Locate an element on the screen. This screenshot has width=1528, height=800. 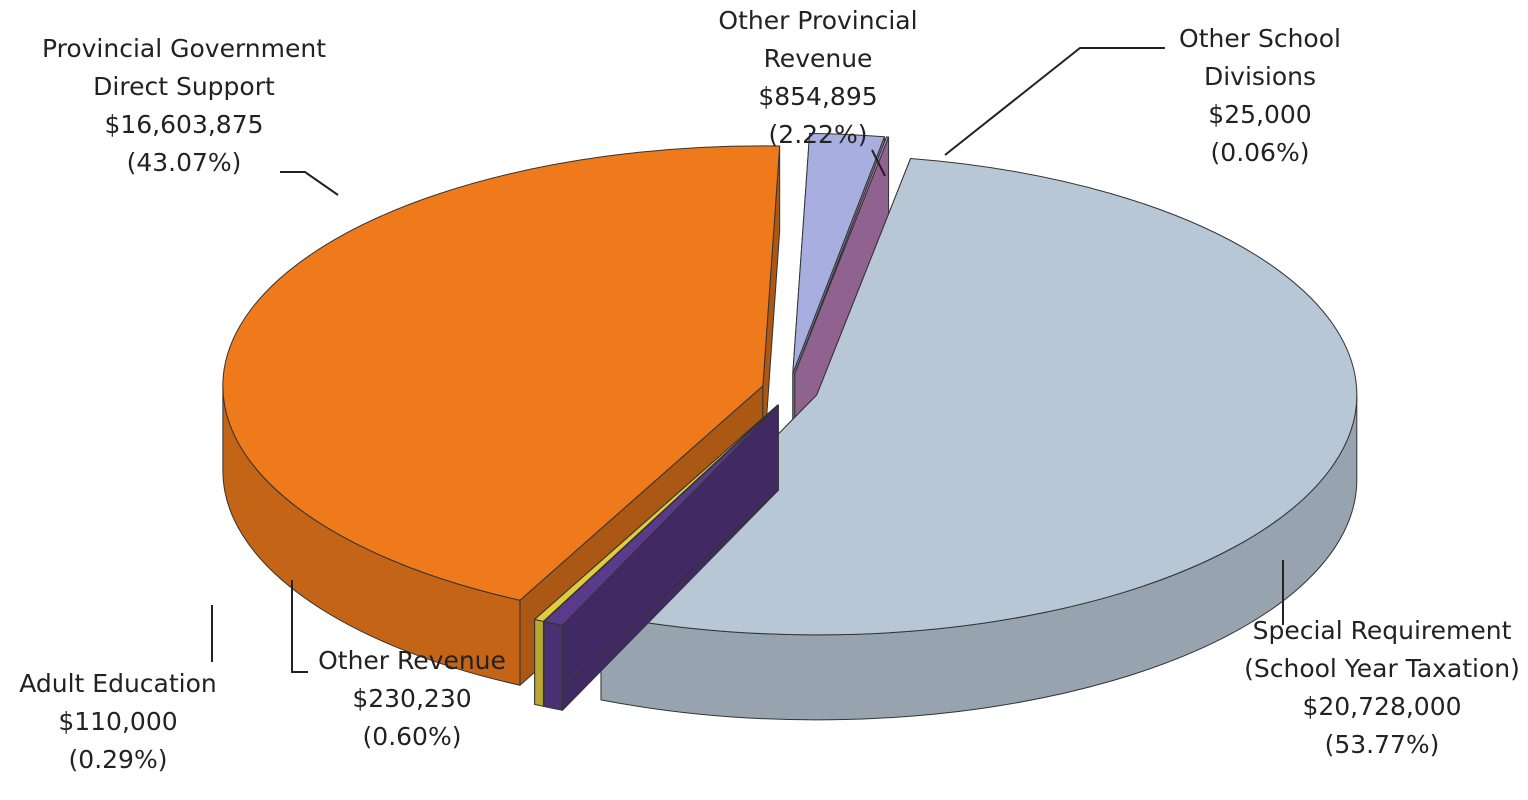
label-value: $16,603,875 is located at coordinates (184, 124).